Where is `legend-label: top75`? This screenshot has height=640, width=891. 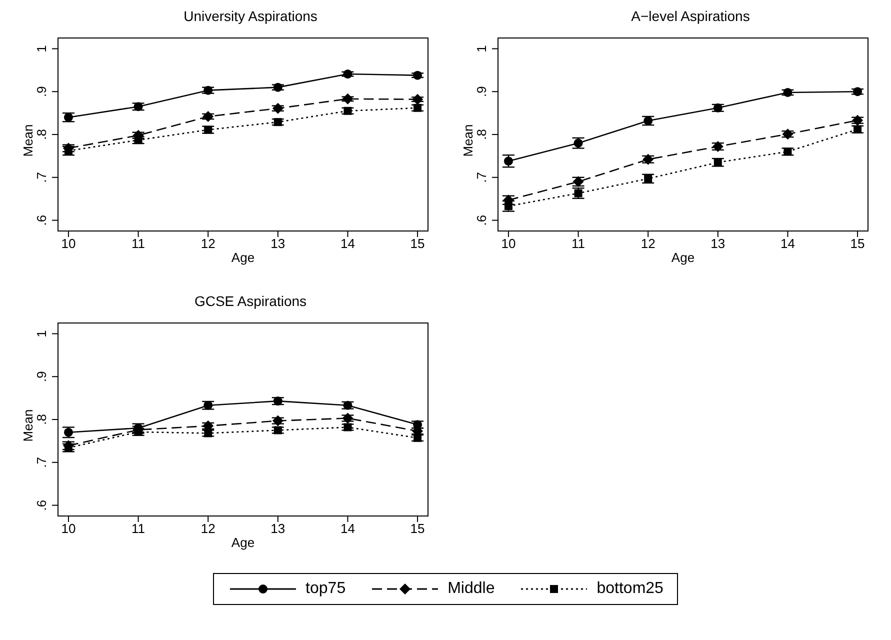 legend-label: top75 is located at coordinates (326, 589).